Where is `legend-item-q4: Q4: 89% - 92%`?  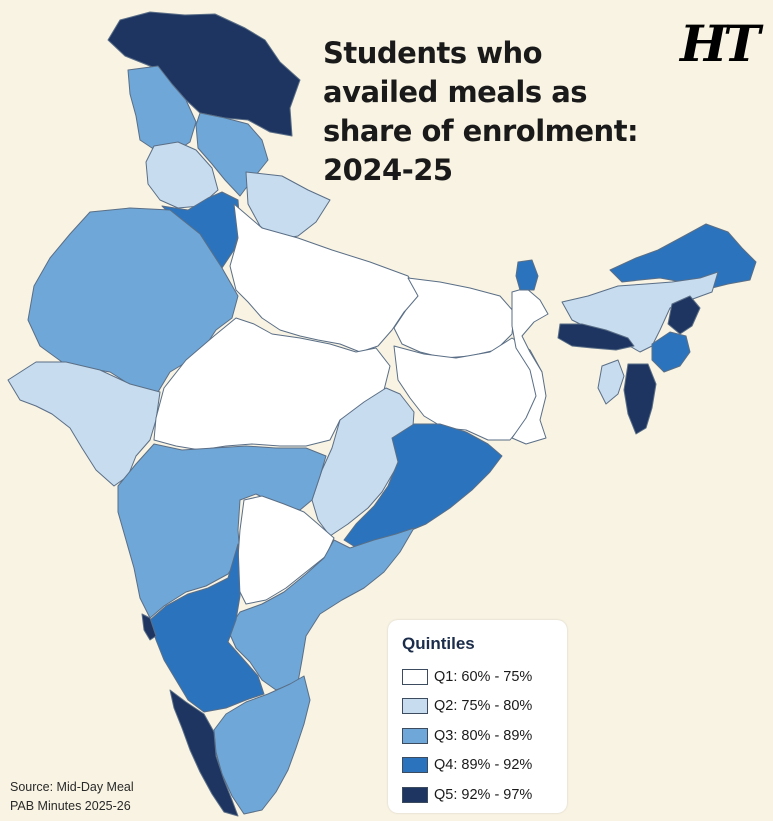
legend-item-q4: Q4: 89% - 92% is located at coordinates (467, 766).